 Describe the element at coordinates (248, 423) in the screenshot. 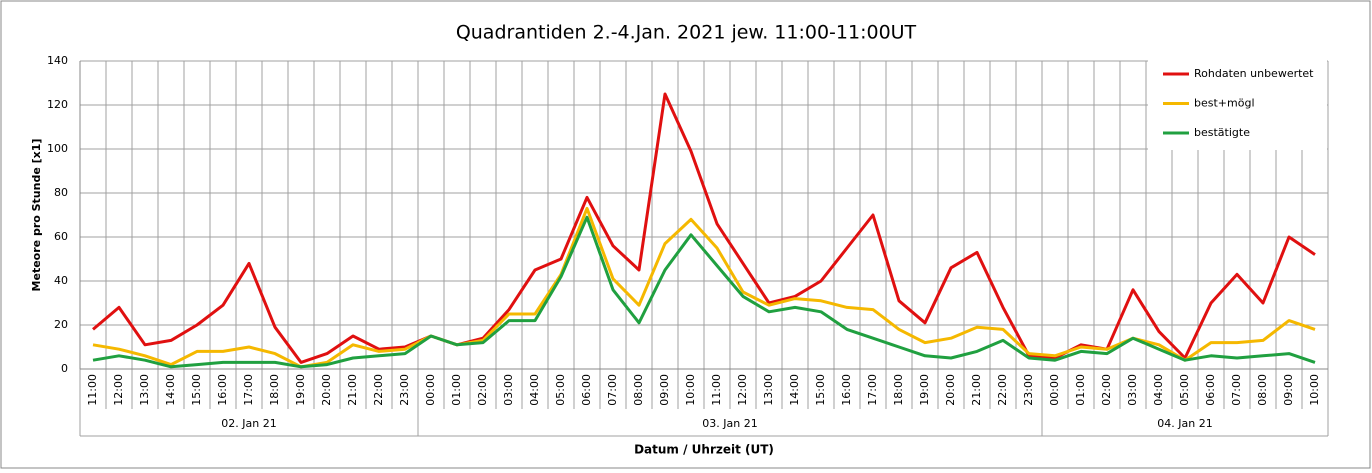

I see `group-label: 02. Jan 21` at that location.